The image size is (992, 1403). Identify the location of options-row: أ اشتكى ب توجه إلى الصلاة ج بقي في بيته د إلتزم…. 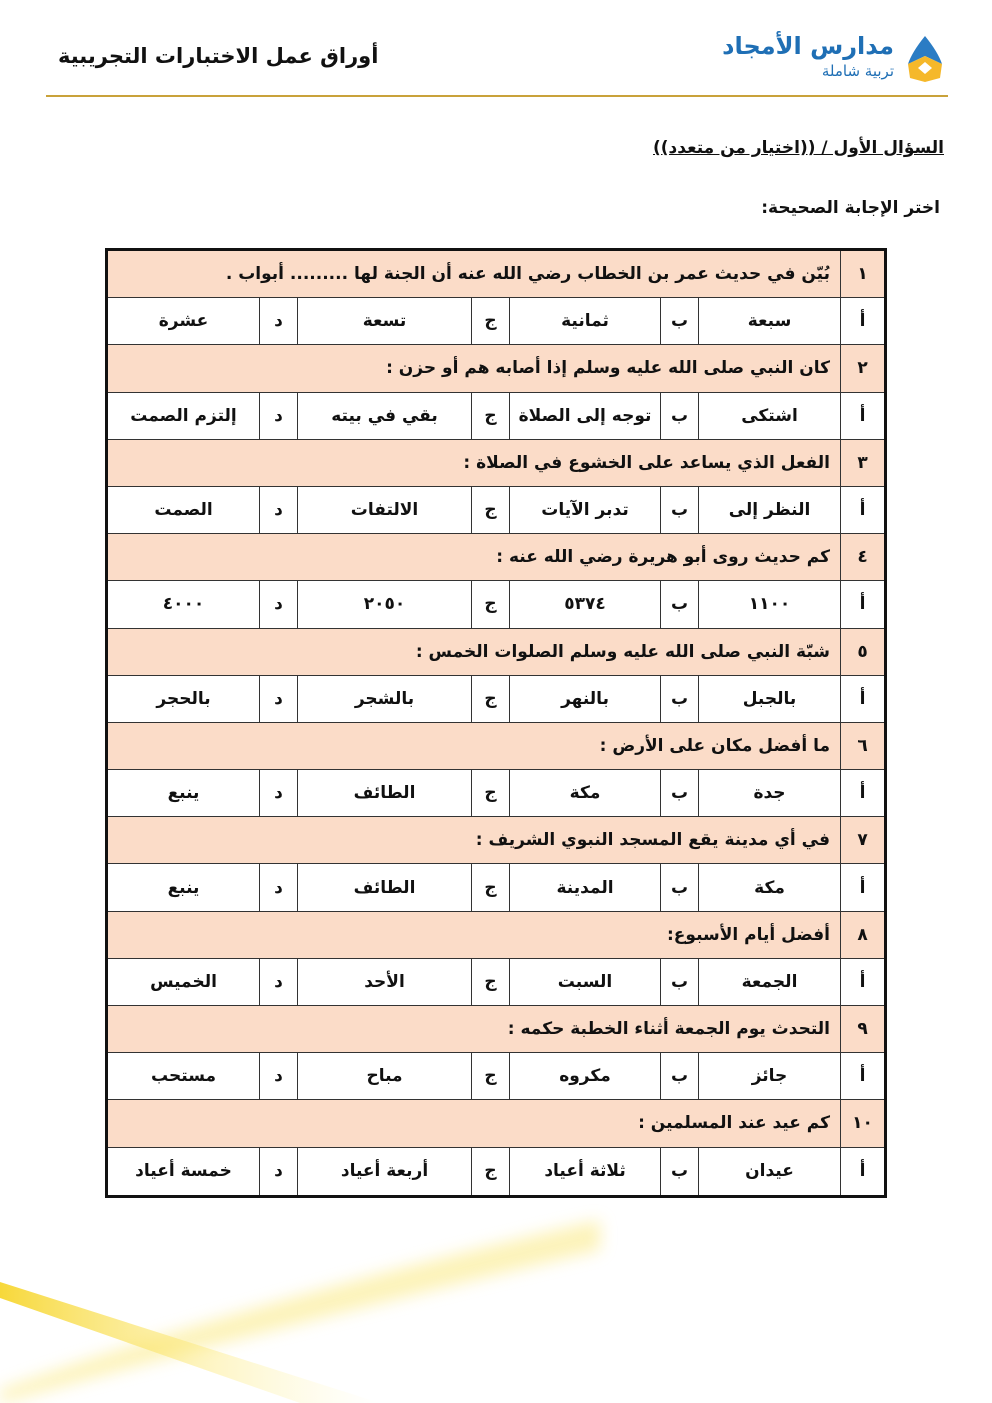
(496, 416).